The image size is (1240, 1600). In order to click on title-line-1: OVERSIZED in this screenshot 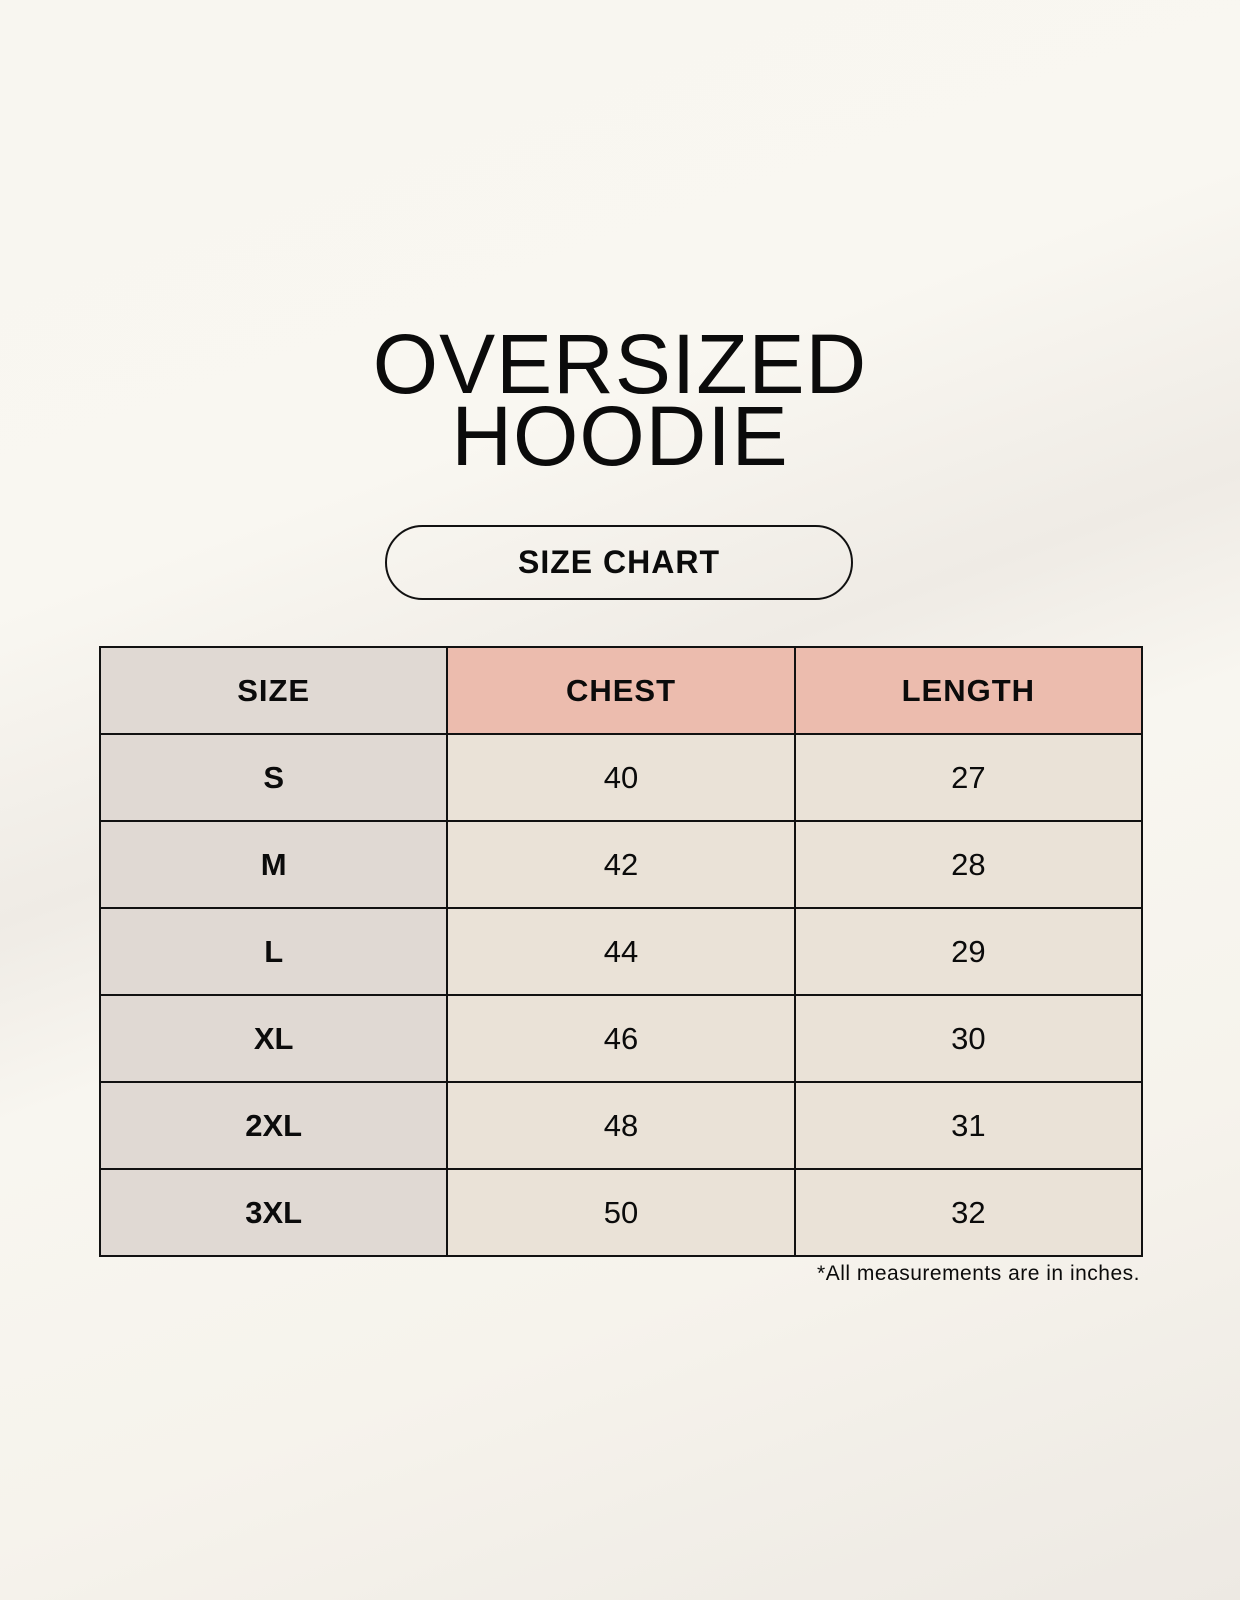, I will do `click(620, 364)`.